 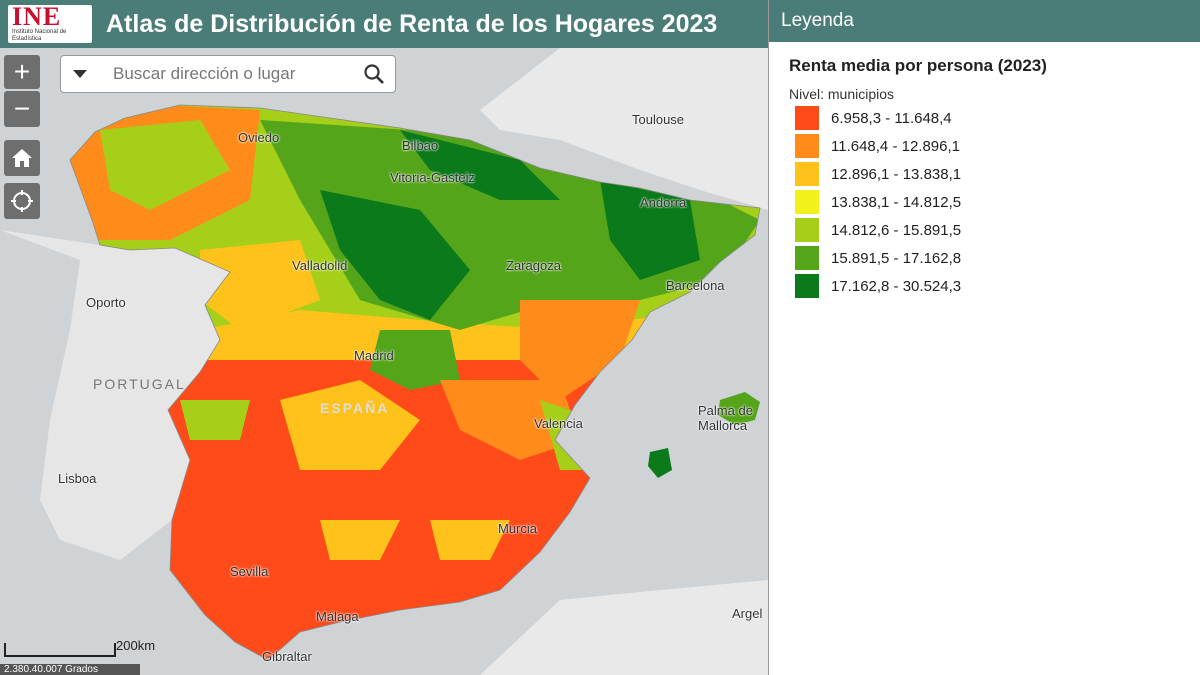 What do you see at coordinates (37, 16) in the screenshot?
I see `logo-text: INE` at bounding box center [37, 16].